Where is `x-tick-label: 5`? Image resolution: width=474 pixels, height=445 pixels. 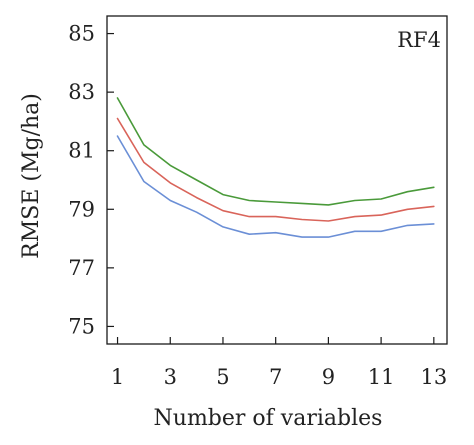 x-tick-label: 5 is located at coordinates (222, 377).